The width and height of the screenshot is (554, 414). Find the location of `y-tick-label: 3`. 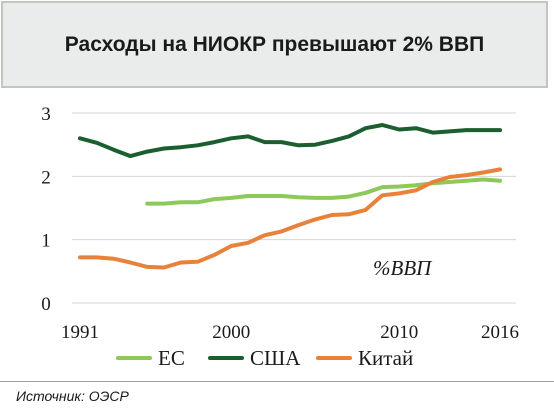

y-tick-label: 3 is located at coordinates (46, 114).